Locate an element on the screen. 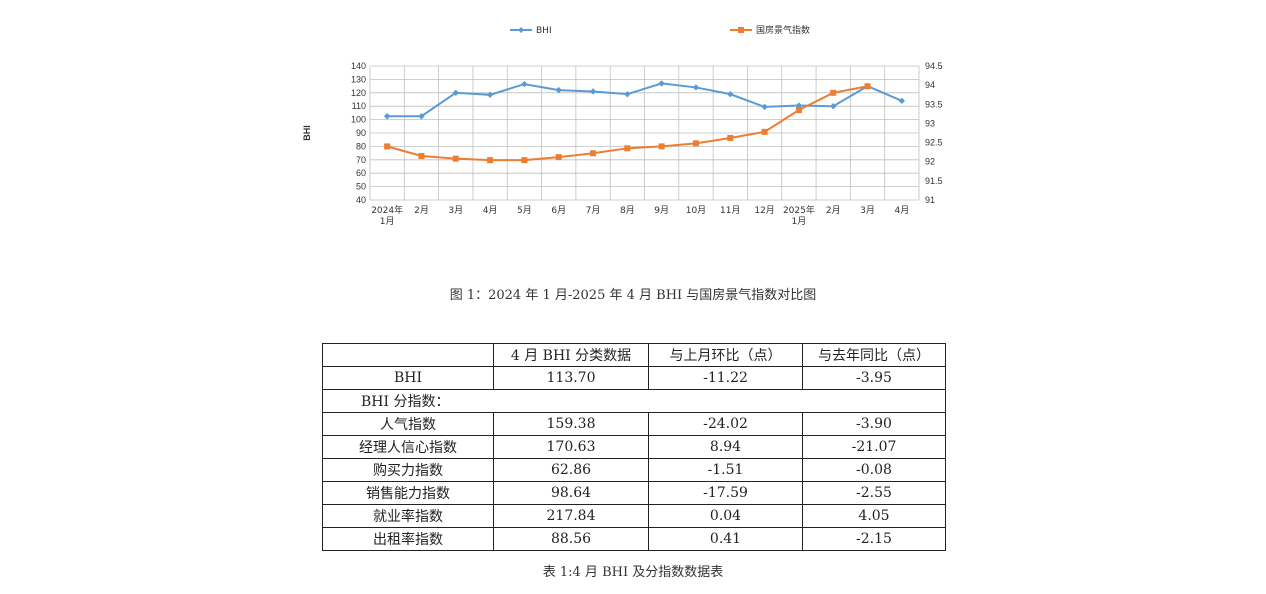 This screenshot has width=1266, height=594. table-header-row: 4 月 BHI 分类数据 与上月环比（点） 与去年同比（点） is located at coordinates (634, 355).